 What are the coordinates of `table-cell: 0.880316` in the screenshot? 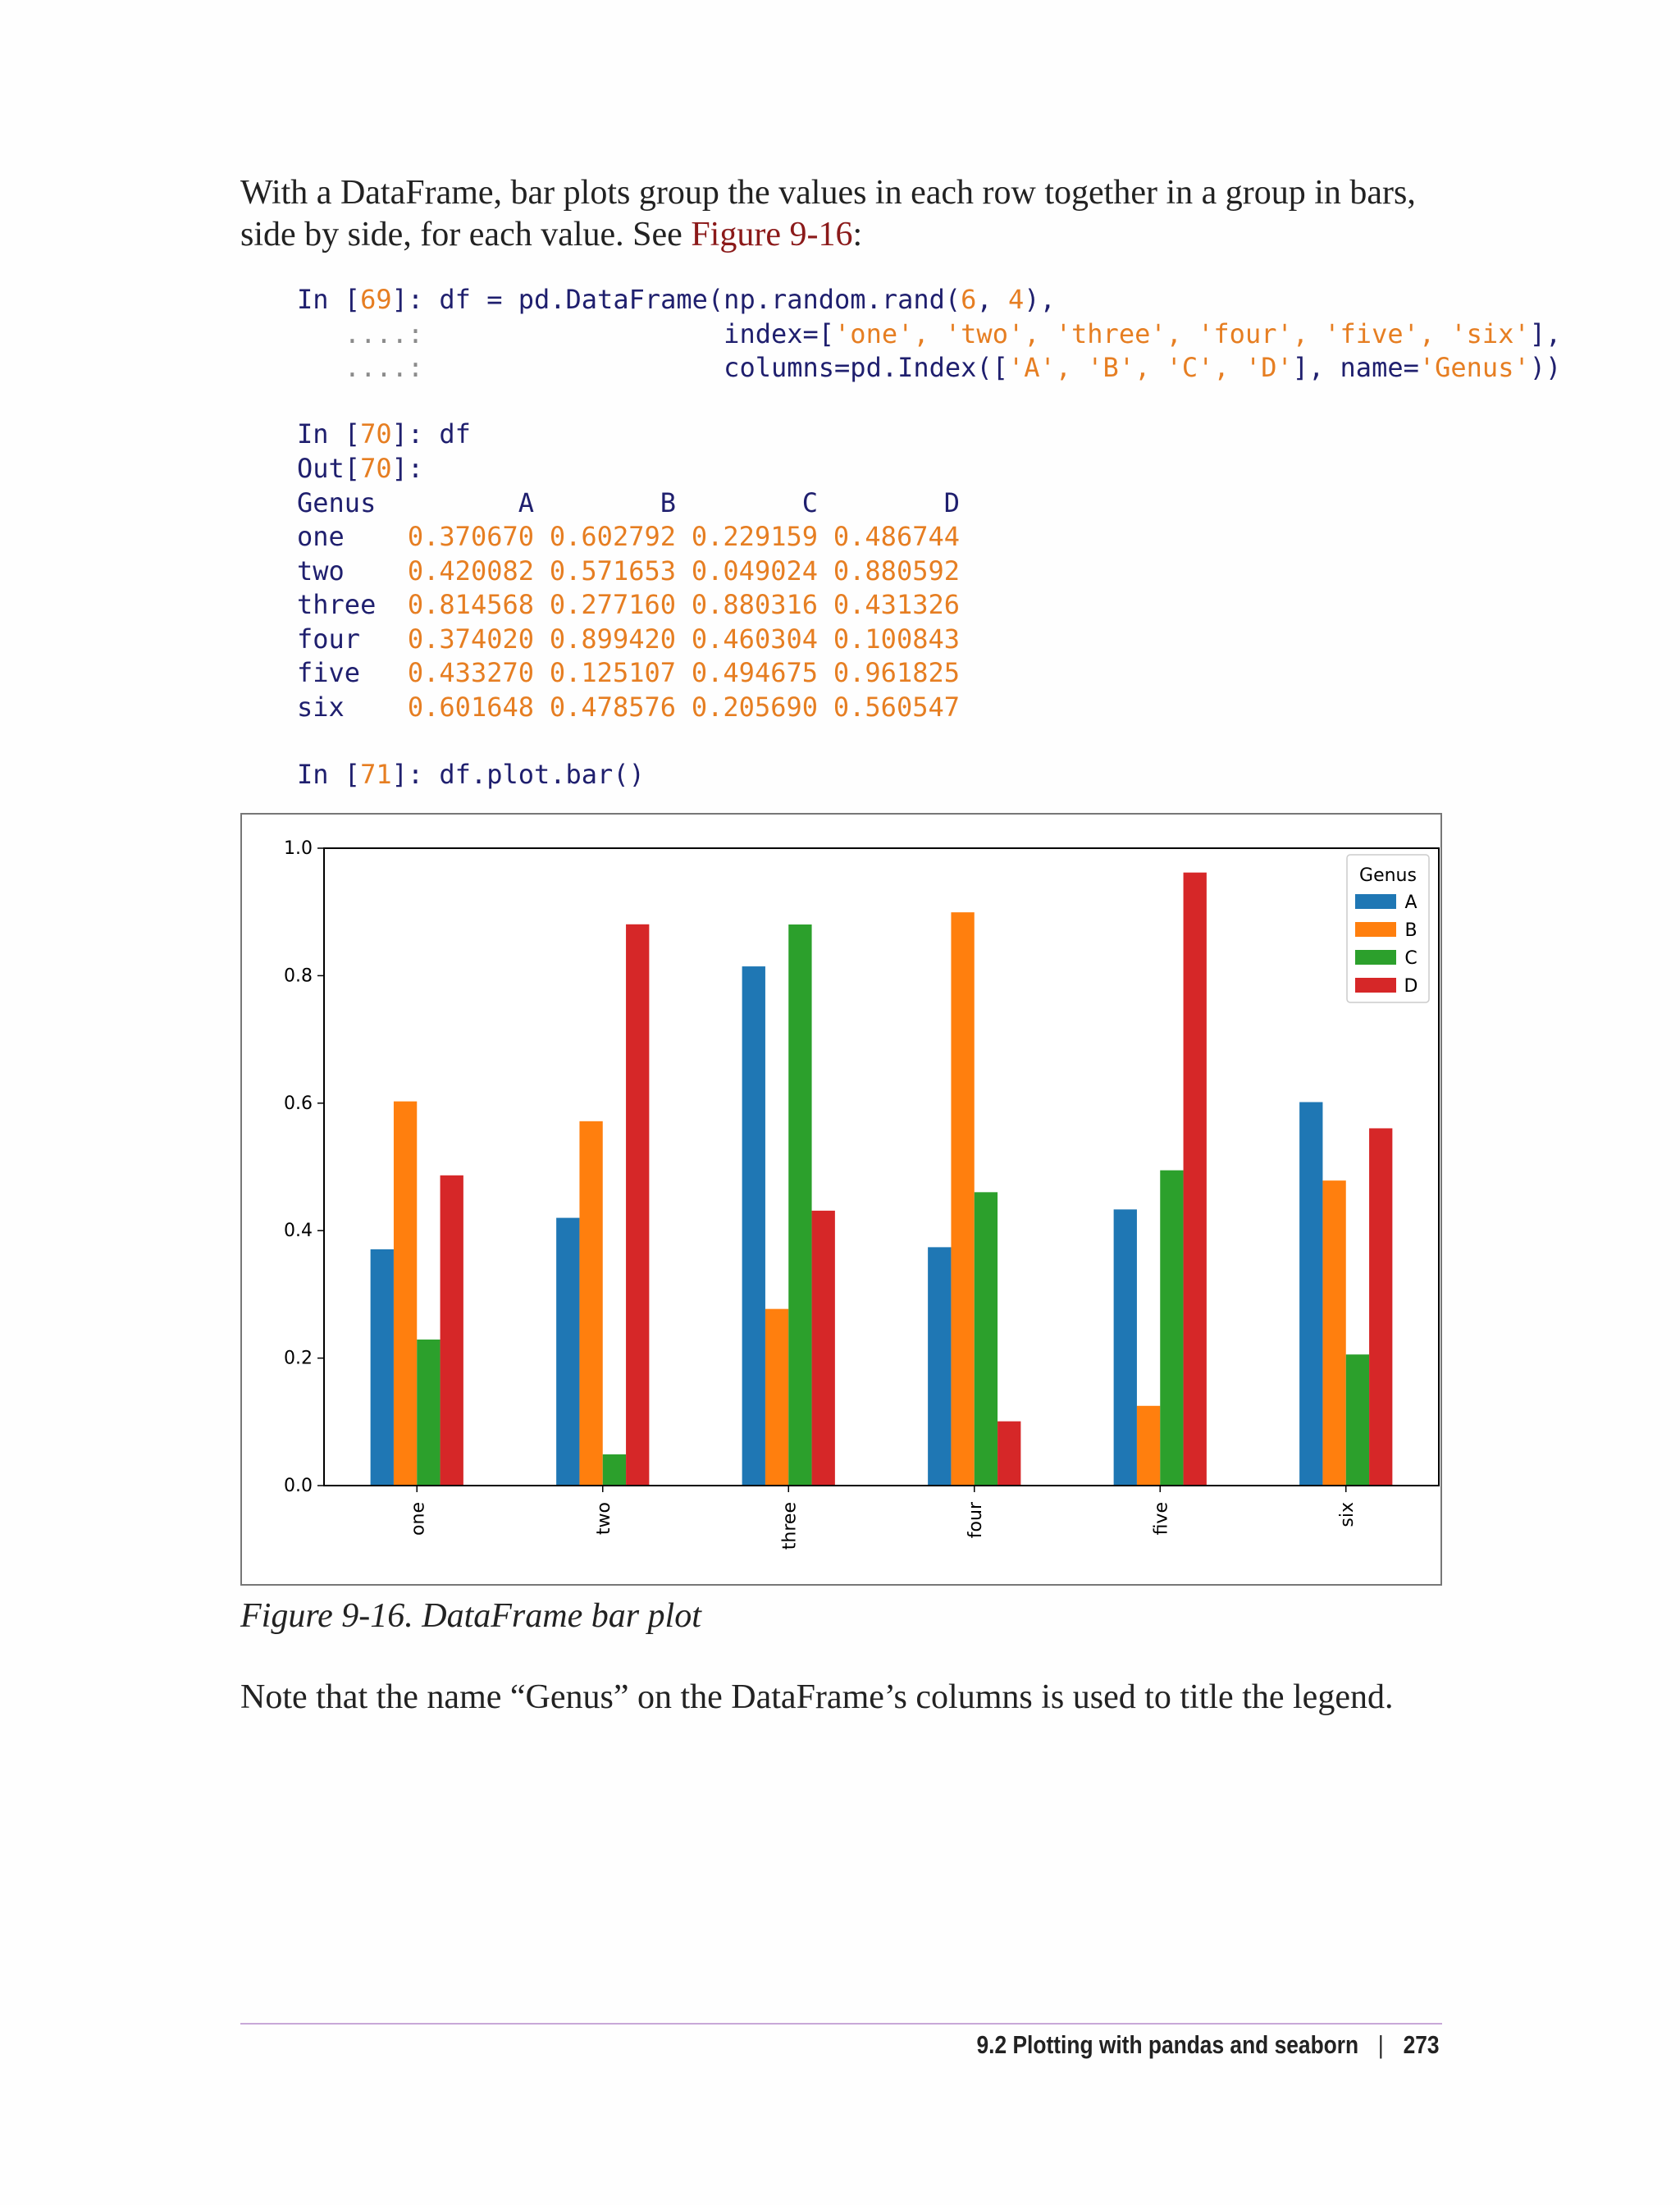 It's located at (754, 605).